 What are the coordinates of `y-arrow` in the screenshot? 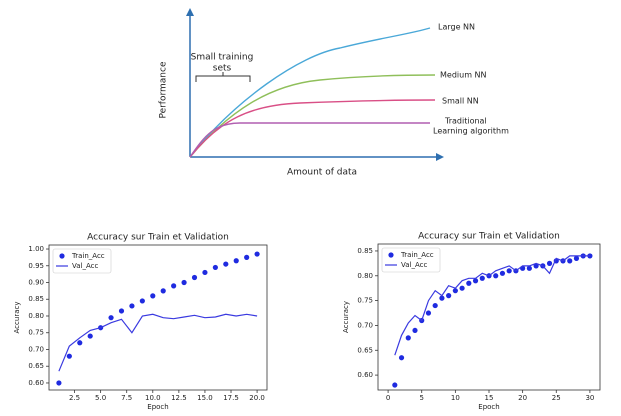 It's located at (190, 12).